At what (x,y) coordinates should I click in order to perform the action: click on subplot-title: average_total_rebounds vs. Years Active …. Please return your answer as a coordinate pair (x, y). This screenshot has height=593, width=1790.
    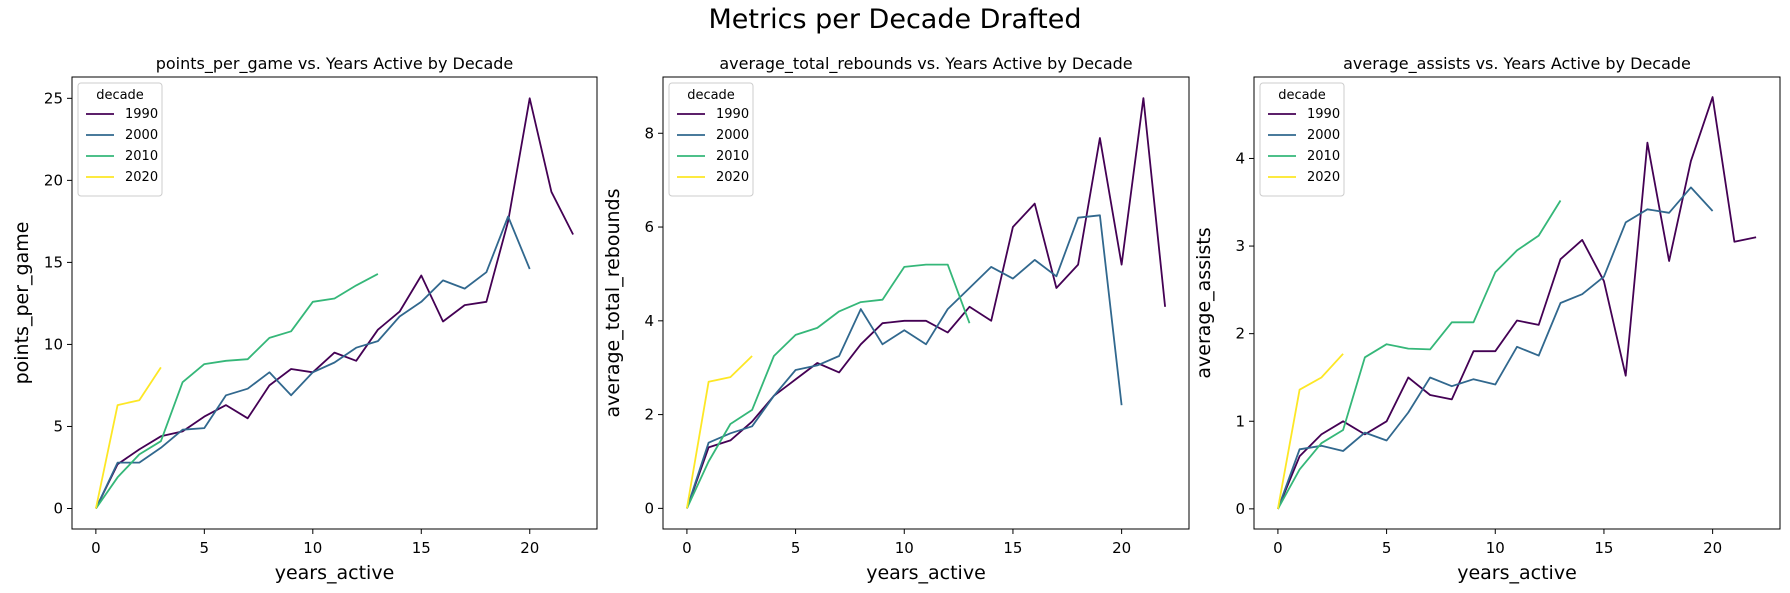
    Looking at the image, I should click on (925, 64).